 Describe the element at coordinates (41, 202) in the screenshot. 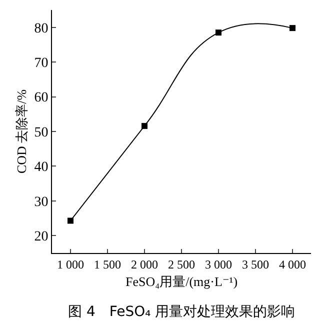

I see `y-tick-label: 30` at that location.